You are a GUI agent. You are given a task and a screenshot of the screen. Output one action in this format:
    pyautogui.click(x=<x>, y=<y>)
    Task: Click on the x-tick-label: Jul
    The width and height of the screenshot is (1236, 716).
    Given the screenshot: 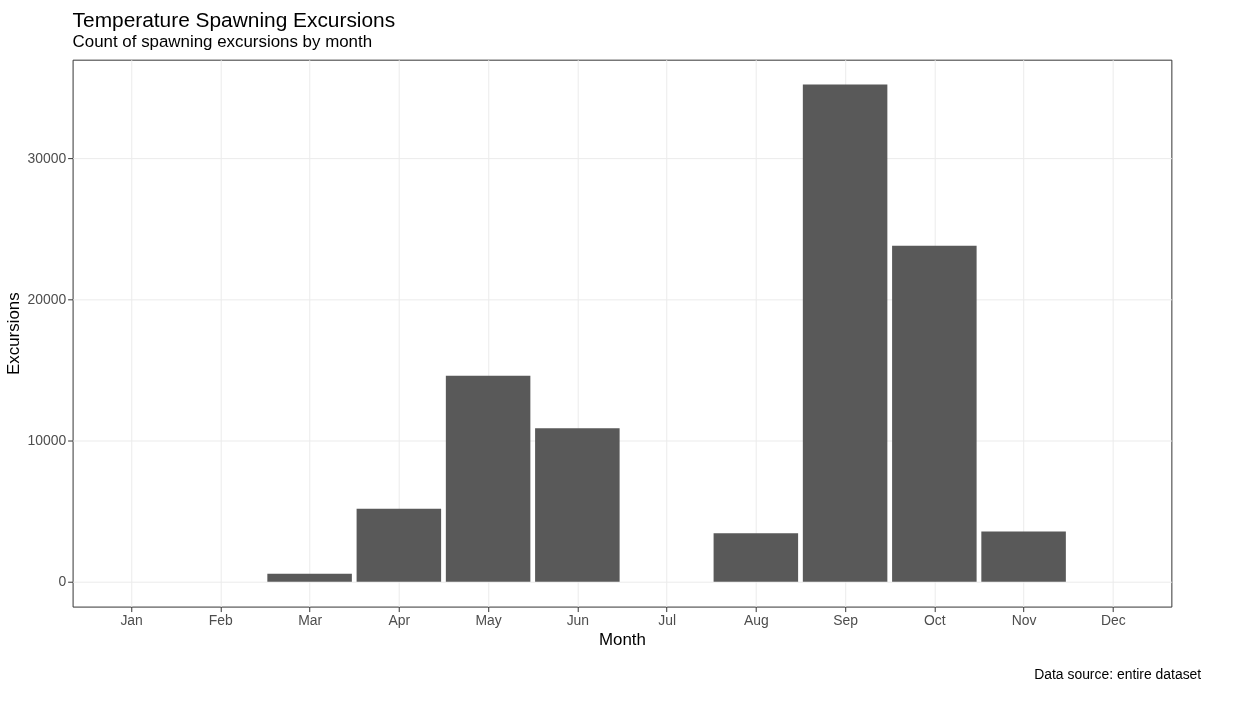 What is the action you would take?
    pyautogui.click(x=667, y=619)
    